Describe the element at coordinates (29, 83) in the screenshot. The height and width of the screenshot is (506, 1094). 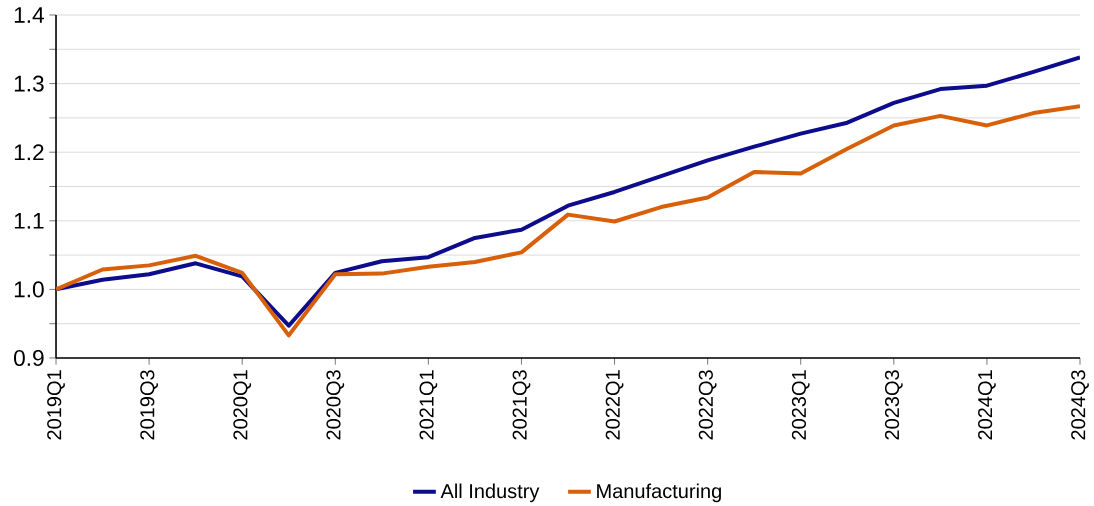
I see `y-tick-label: 1.3` at that location.